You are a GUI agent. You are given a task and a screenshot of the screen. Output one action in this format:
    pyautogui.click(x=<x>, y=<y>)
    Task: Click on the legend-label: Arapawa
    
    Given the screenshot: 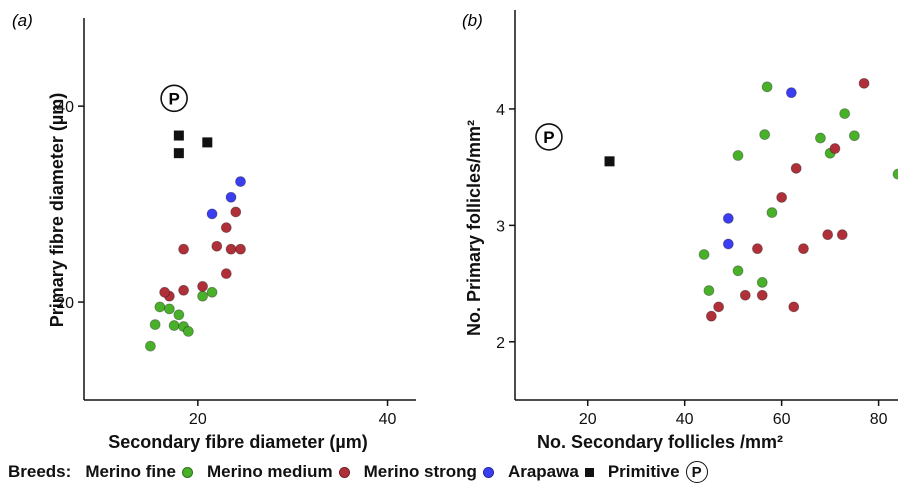 What is the action you would take?
    pyautogui.click(x=543, y=471)
    